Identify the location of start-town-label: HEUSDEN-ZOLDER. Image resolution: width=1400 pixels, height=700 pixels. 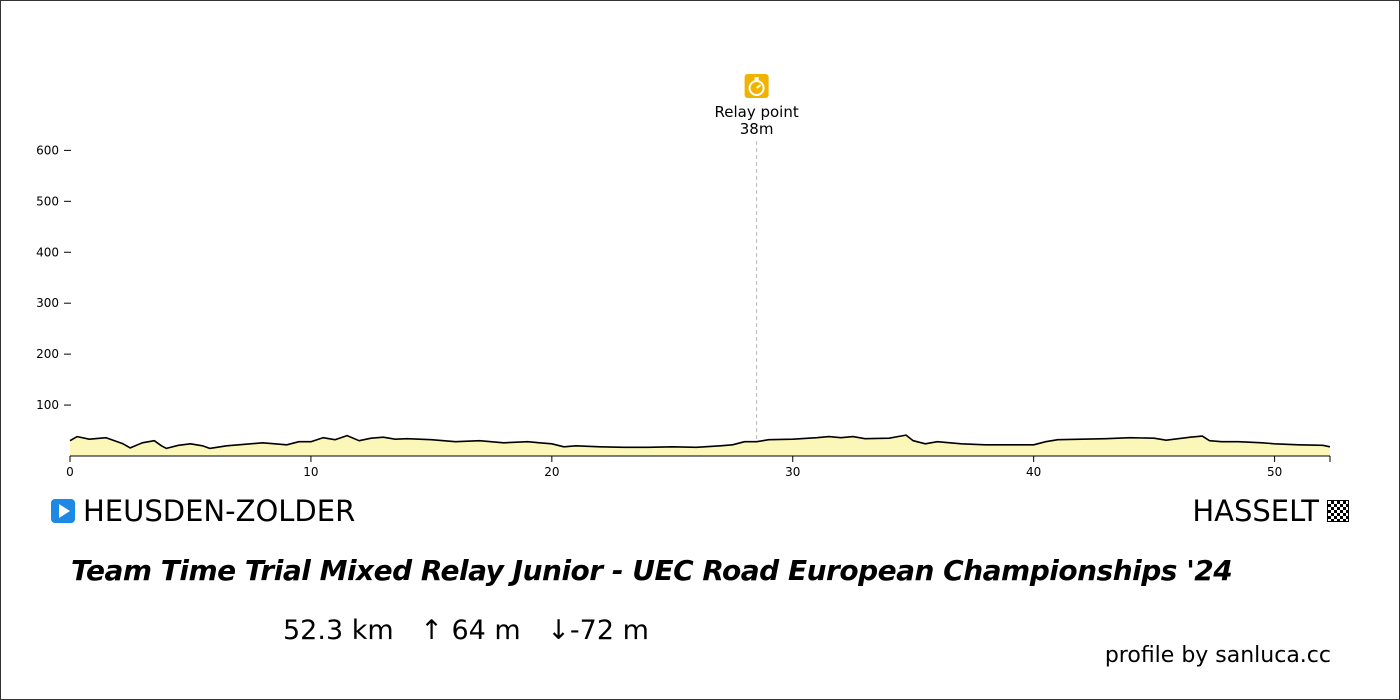
(219, 511).